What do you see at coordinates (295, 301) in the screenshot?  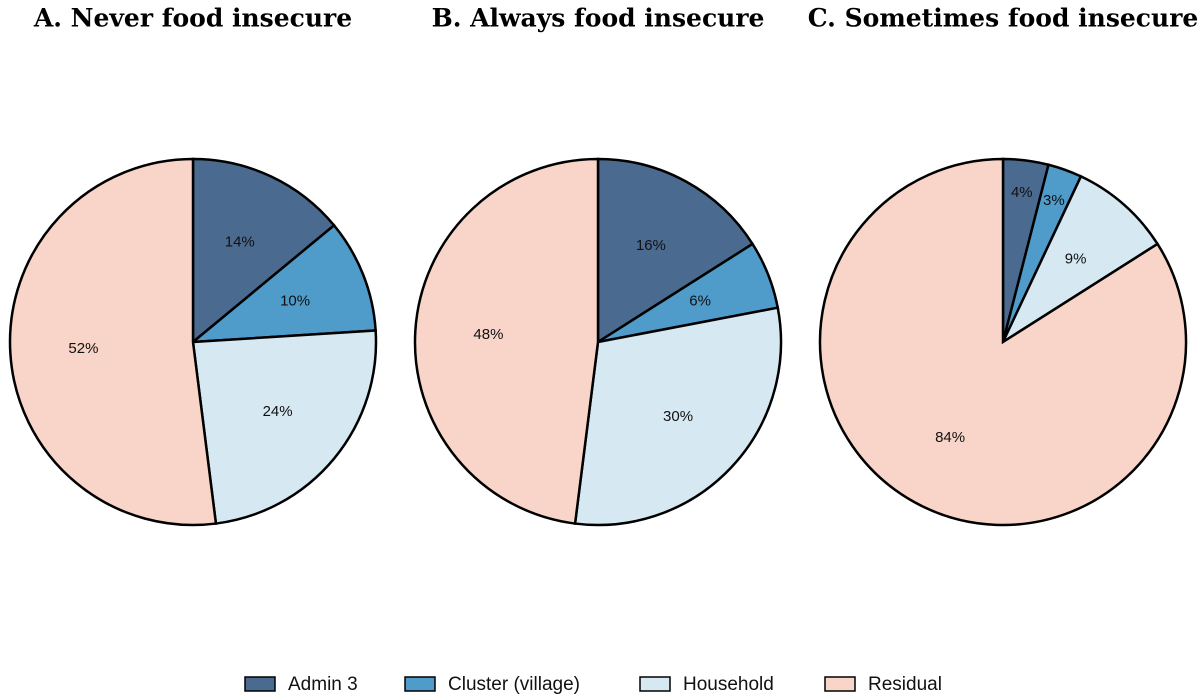 I see `data-label: 10%` at bounding box center [295, 301].